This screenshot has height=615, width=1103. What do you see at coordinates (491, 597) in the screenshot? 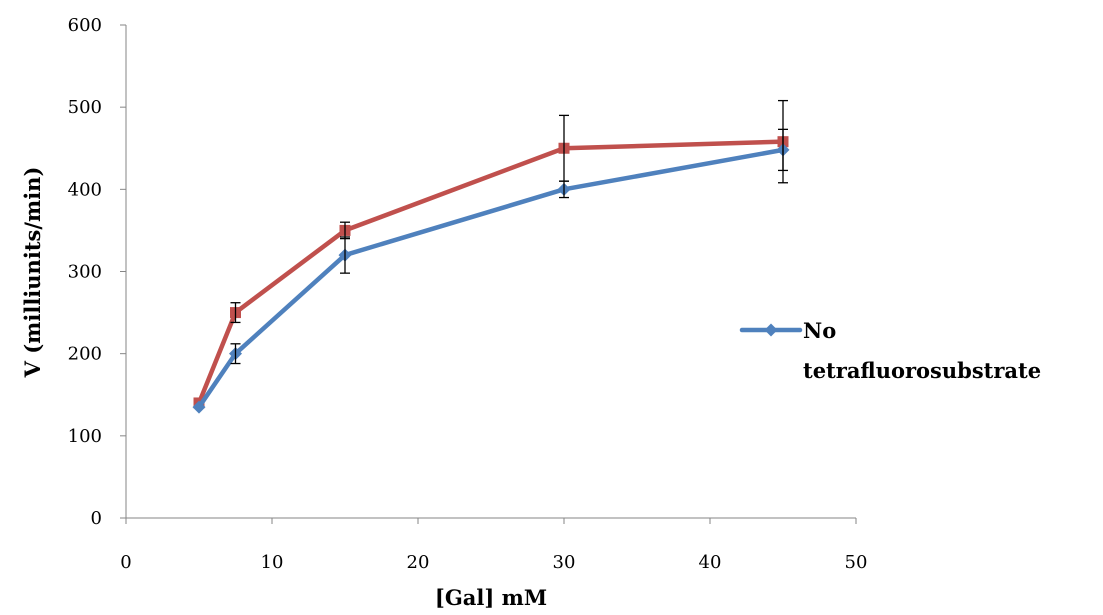
I see `x-axis-title: [Gal] mM` at bounding box center [491, 597].